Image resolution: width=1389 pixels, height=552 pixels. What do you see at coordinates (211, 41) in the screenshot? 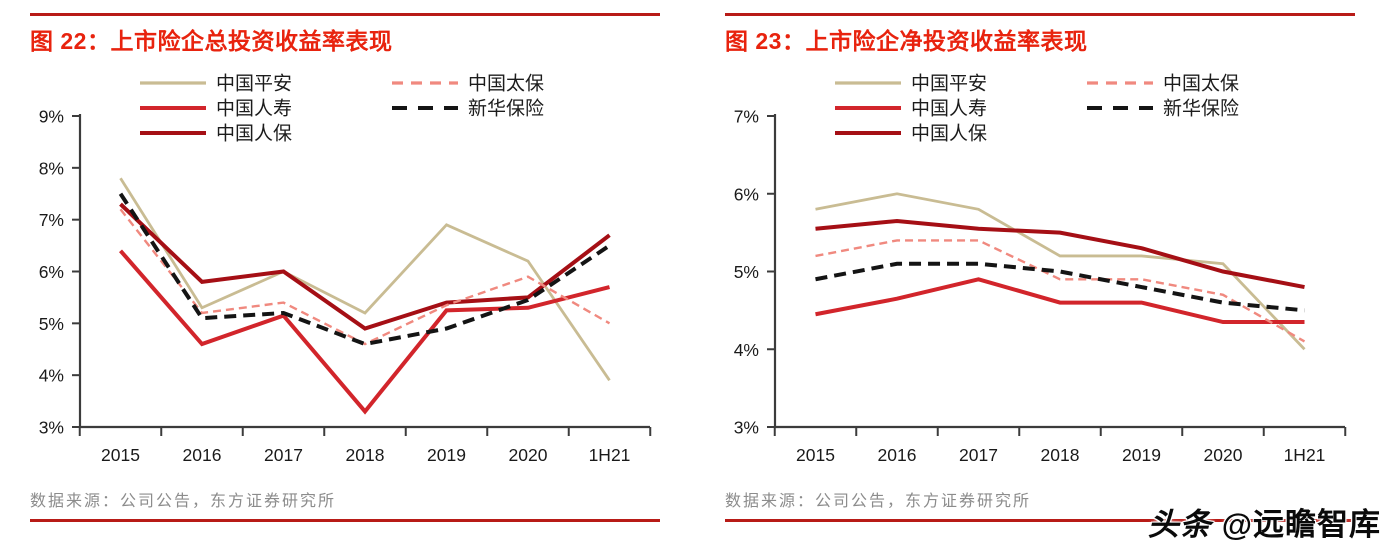
I see `figure-22-title: 图 22：上市险企总投资收益率表现` at bounding box center [211, 41].